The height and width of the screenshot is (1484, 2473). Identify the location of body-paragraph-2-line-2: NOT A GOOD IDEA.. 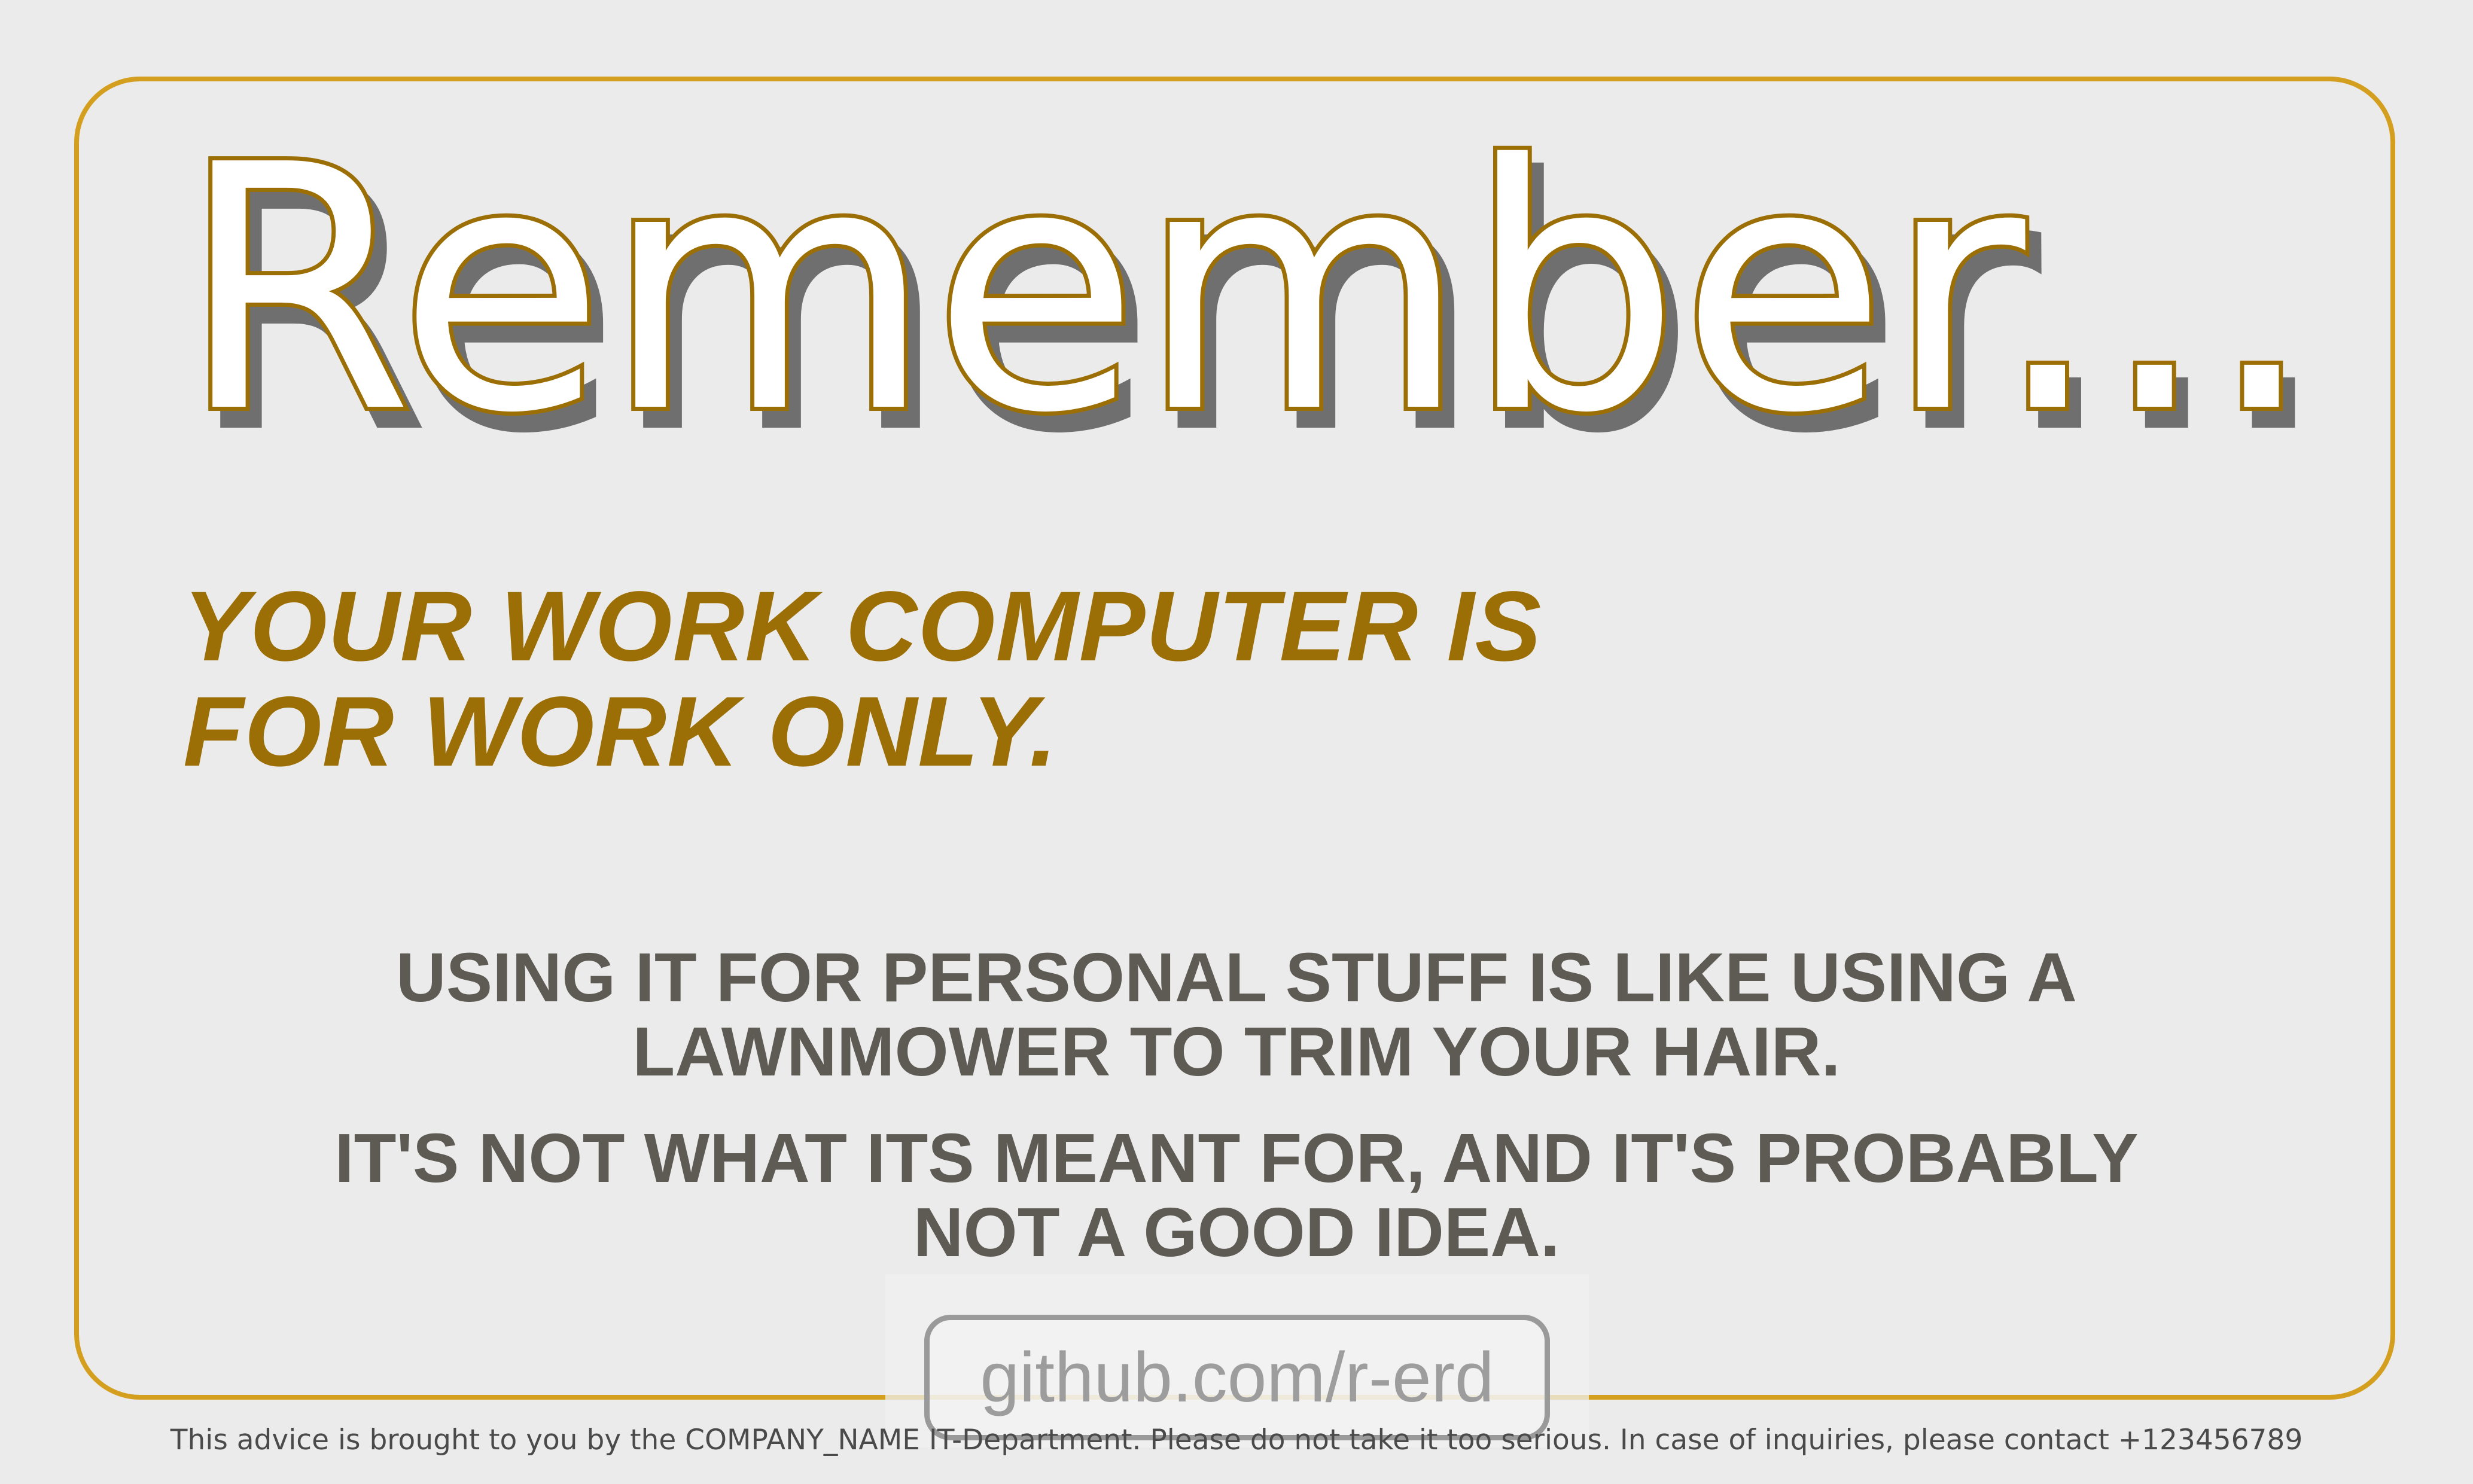
(1236, 1232).